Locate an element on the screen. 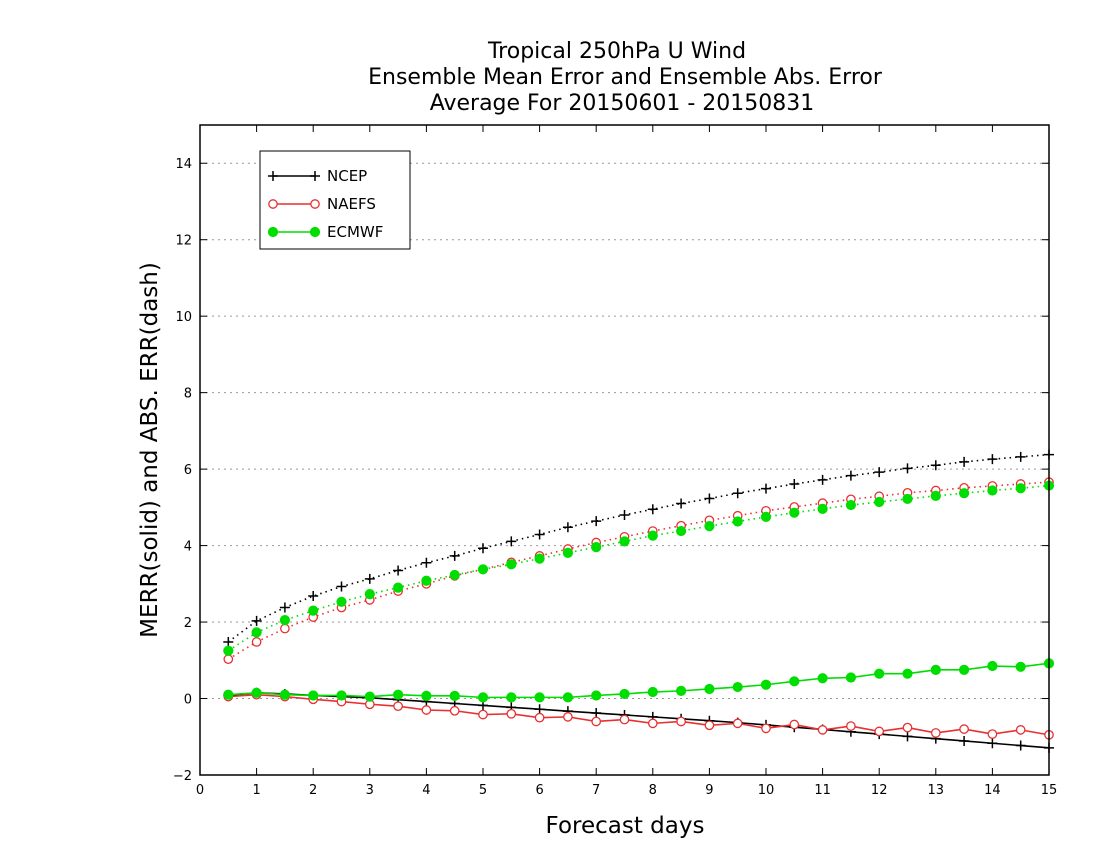  y-tick-label: 12 is located at coordinates (183, 241).